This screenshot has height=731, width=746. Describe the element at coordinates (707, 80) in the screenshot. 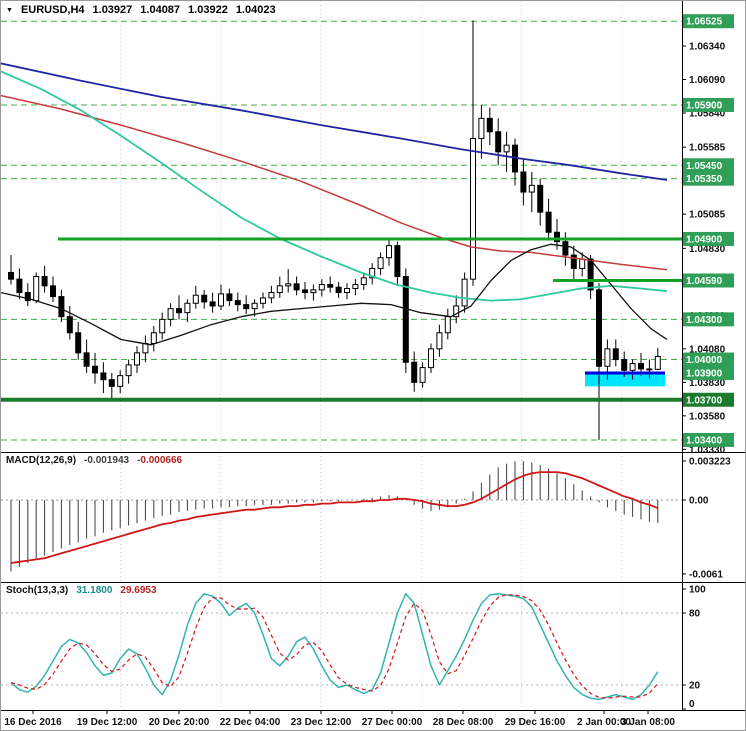

I see `price-axis-label: 1.06090` at that location.